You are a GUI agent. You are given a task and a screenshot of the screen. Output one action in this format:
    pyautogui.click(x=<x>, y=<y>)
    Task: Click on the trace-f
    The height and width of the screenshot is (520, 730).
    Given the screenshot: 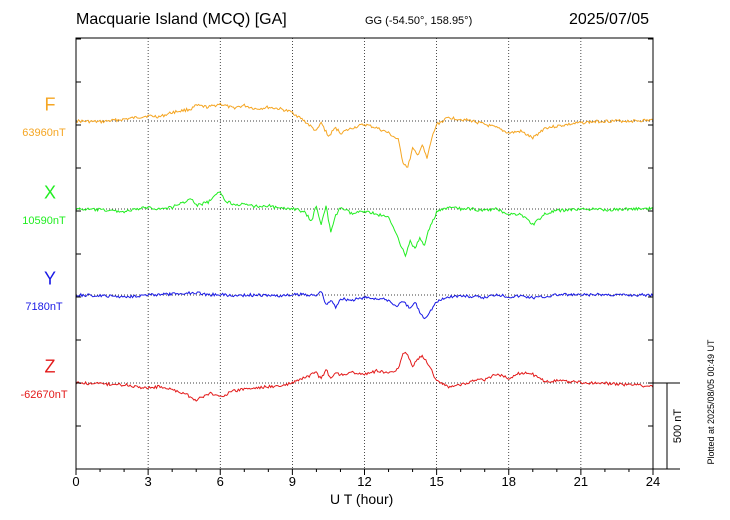 What is the action you would take?
    pyautogui.click(x=364, y=135)
    